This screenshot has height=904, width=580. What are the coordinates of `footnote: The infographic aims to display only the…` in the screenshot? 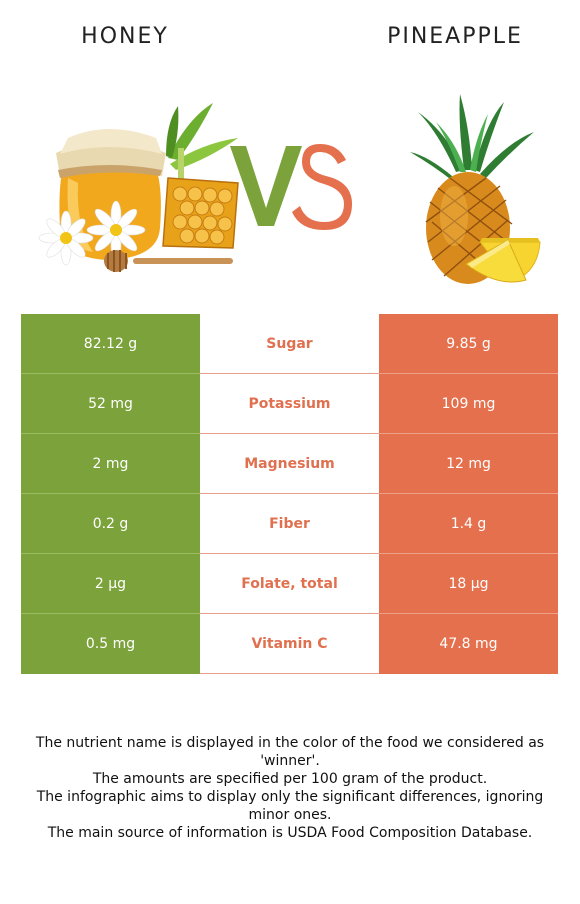 It's located at (290, 806).